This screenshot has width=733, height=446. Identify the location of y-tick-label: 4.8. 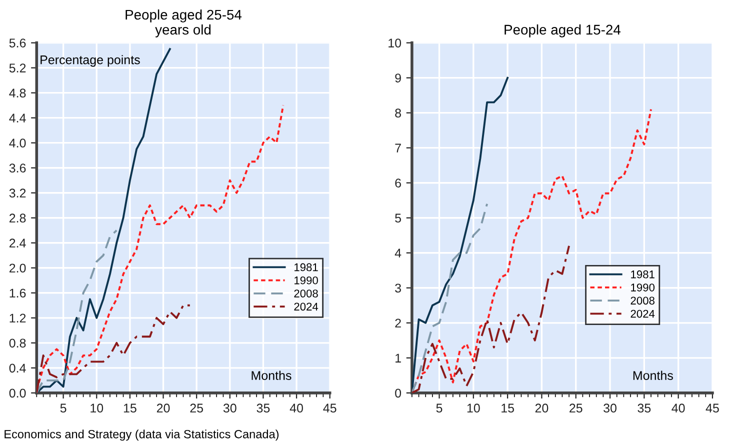
(17, 93).